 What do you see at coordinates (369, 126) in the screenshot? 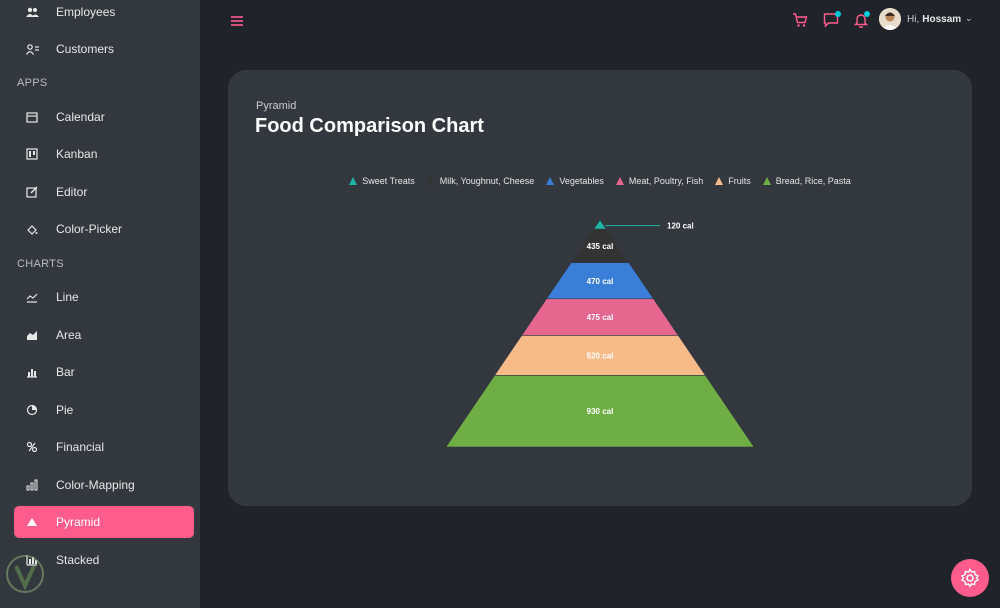
I see `page-title: Food Comparison Chart` at bounding box center [369, 126].